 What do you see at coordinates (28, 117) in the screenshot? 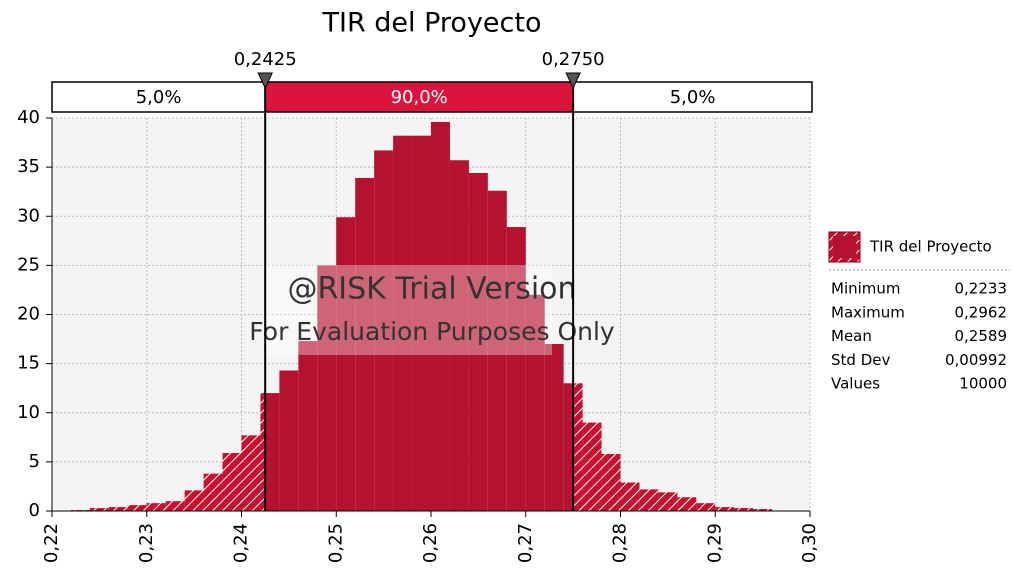
I see `y-tick-label: 40` at bounding box center [28, 117].